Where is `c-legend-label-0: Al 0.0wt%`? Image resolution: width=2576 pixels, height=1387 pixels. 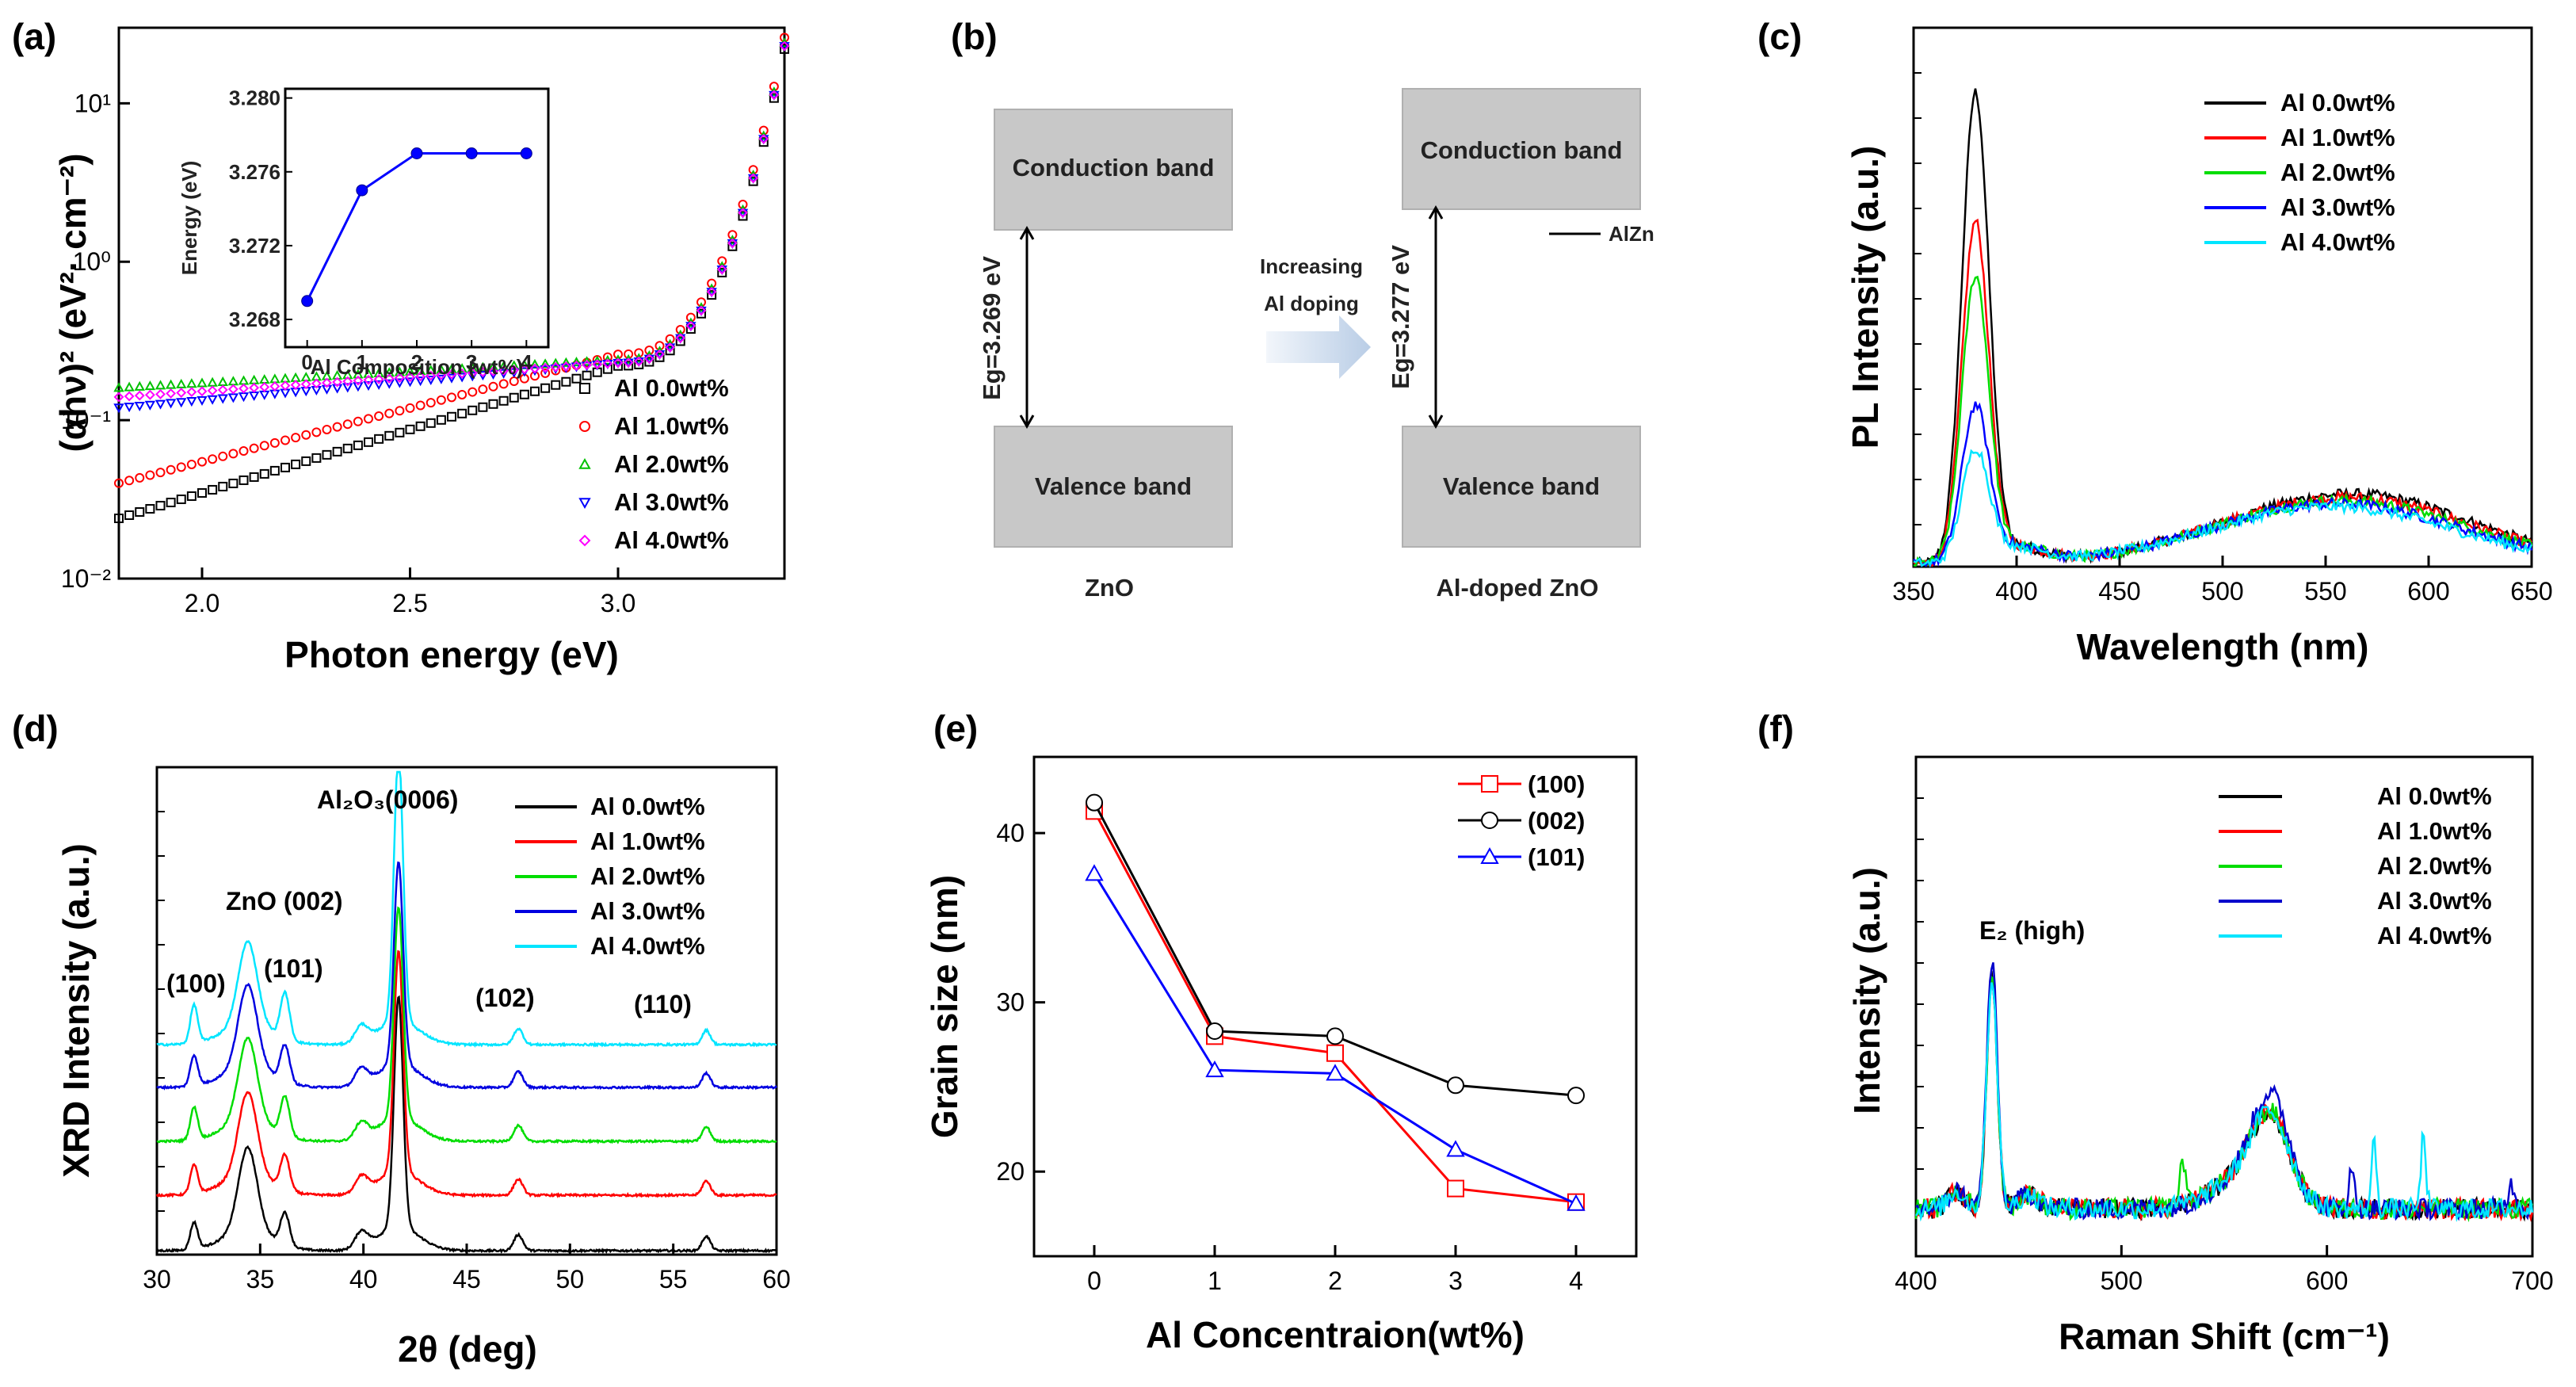
c-legend-label-0: Al 0.0wt% is located at coordinates (2337, 103).